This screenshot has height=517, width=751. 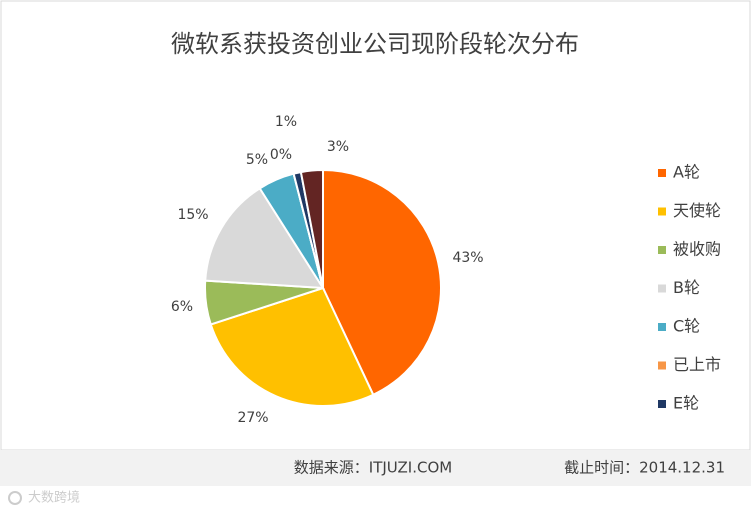 I want to click on legend-label: 已上市, so click(x=697, y=364).